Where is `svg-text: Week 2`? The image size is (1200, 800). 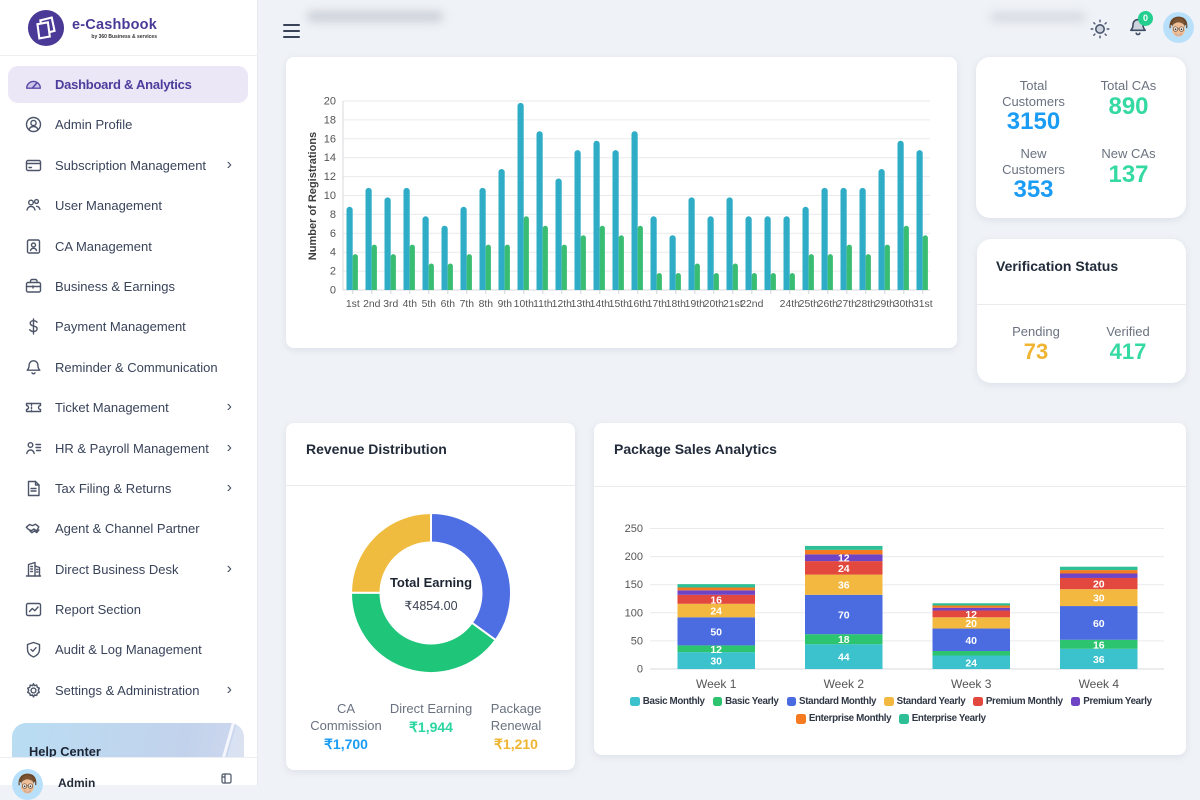
svg-text: Week 2 is located at coordinates (844, 684).